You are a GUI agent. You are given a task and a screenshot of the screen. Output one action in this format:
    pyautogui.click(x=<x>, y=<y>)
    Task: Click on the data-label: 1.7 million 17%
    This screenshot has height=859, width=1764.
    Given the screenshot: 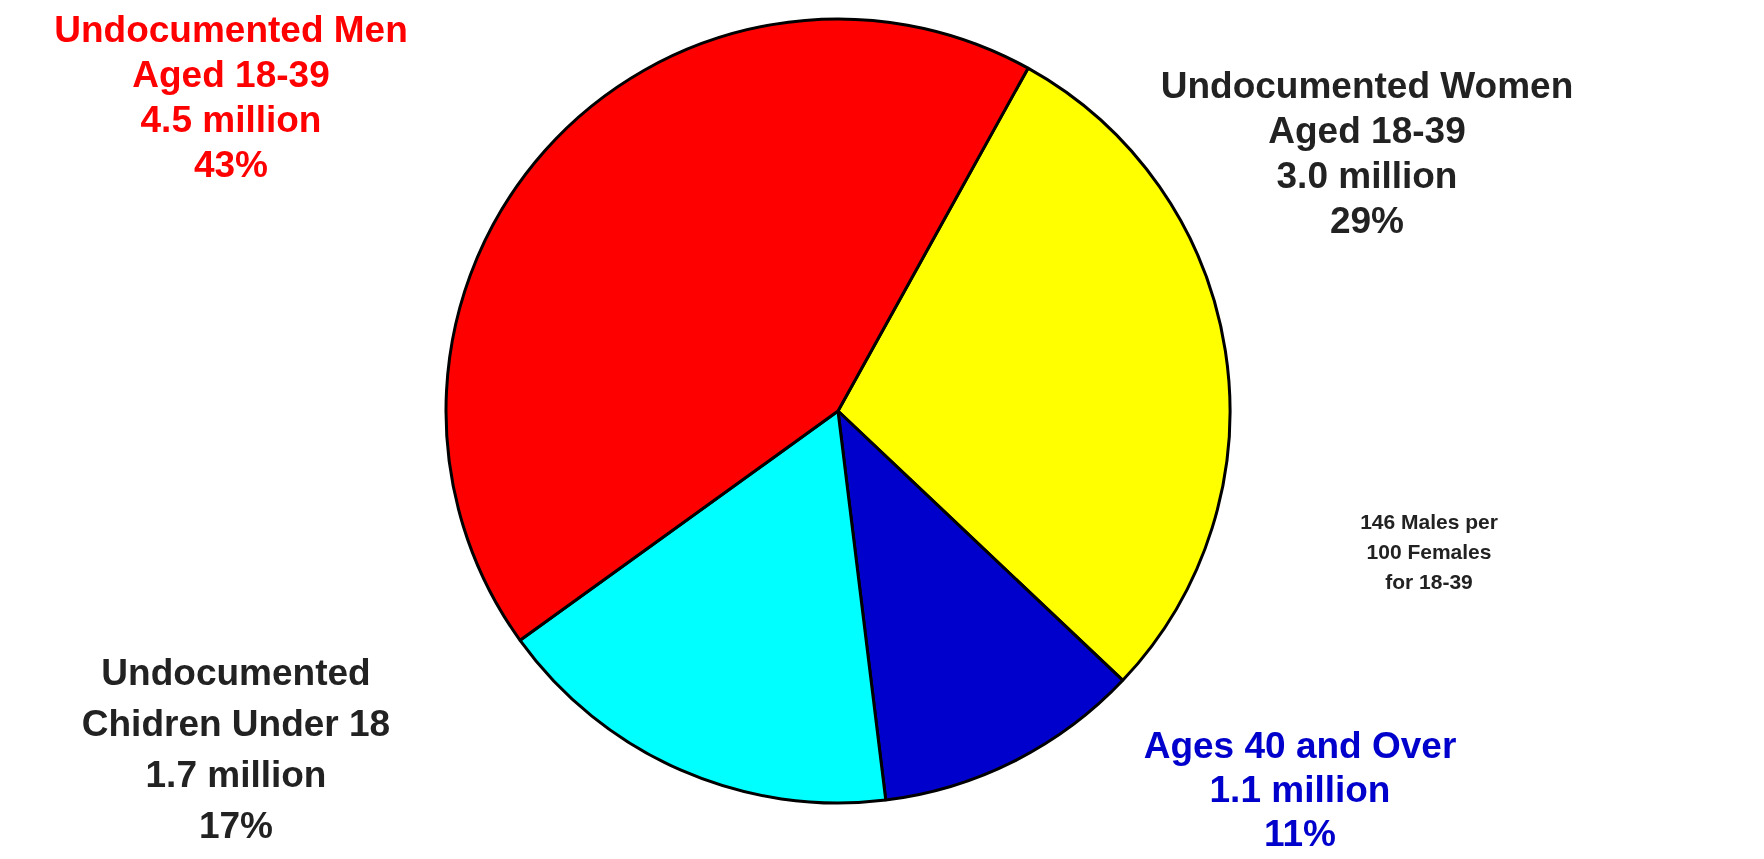 What is the action you would take?
    pyautogui.click(x=236, y=800)
    